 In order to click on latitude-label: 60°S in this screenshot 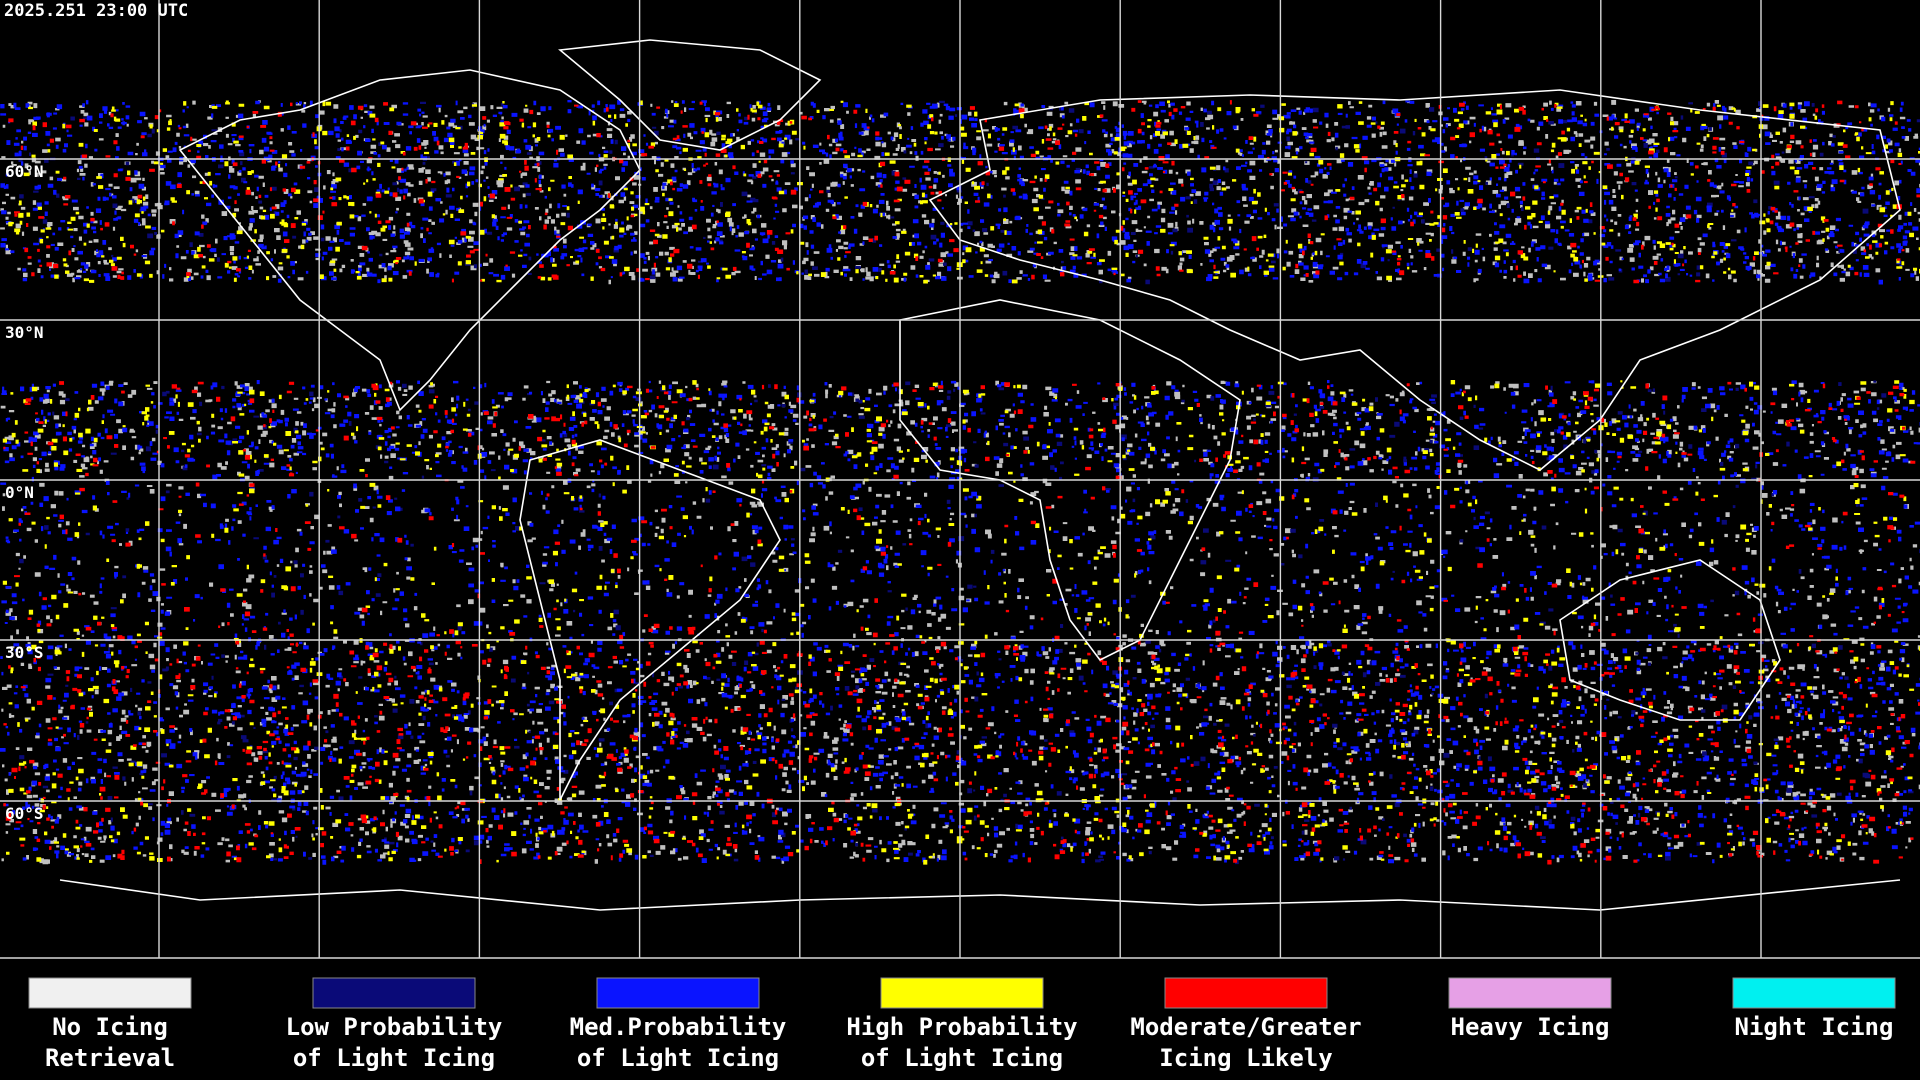, I will do `click(24, 813)`.